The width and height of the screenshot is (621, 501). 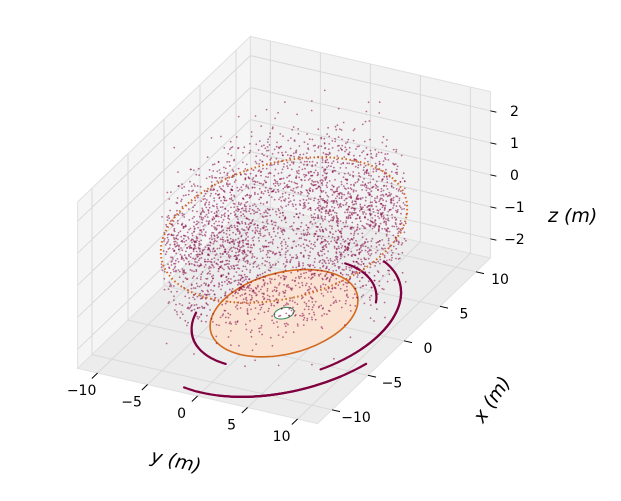 What do you see at coordinates (514, 208) in the screenshot?
I see `z-tick-label: −1` at bounding box center [514, 208].